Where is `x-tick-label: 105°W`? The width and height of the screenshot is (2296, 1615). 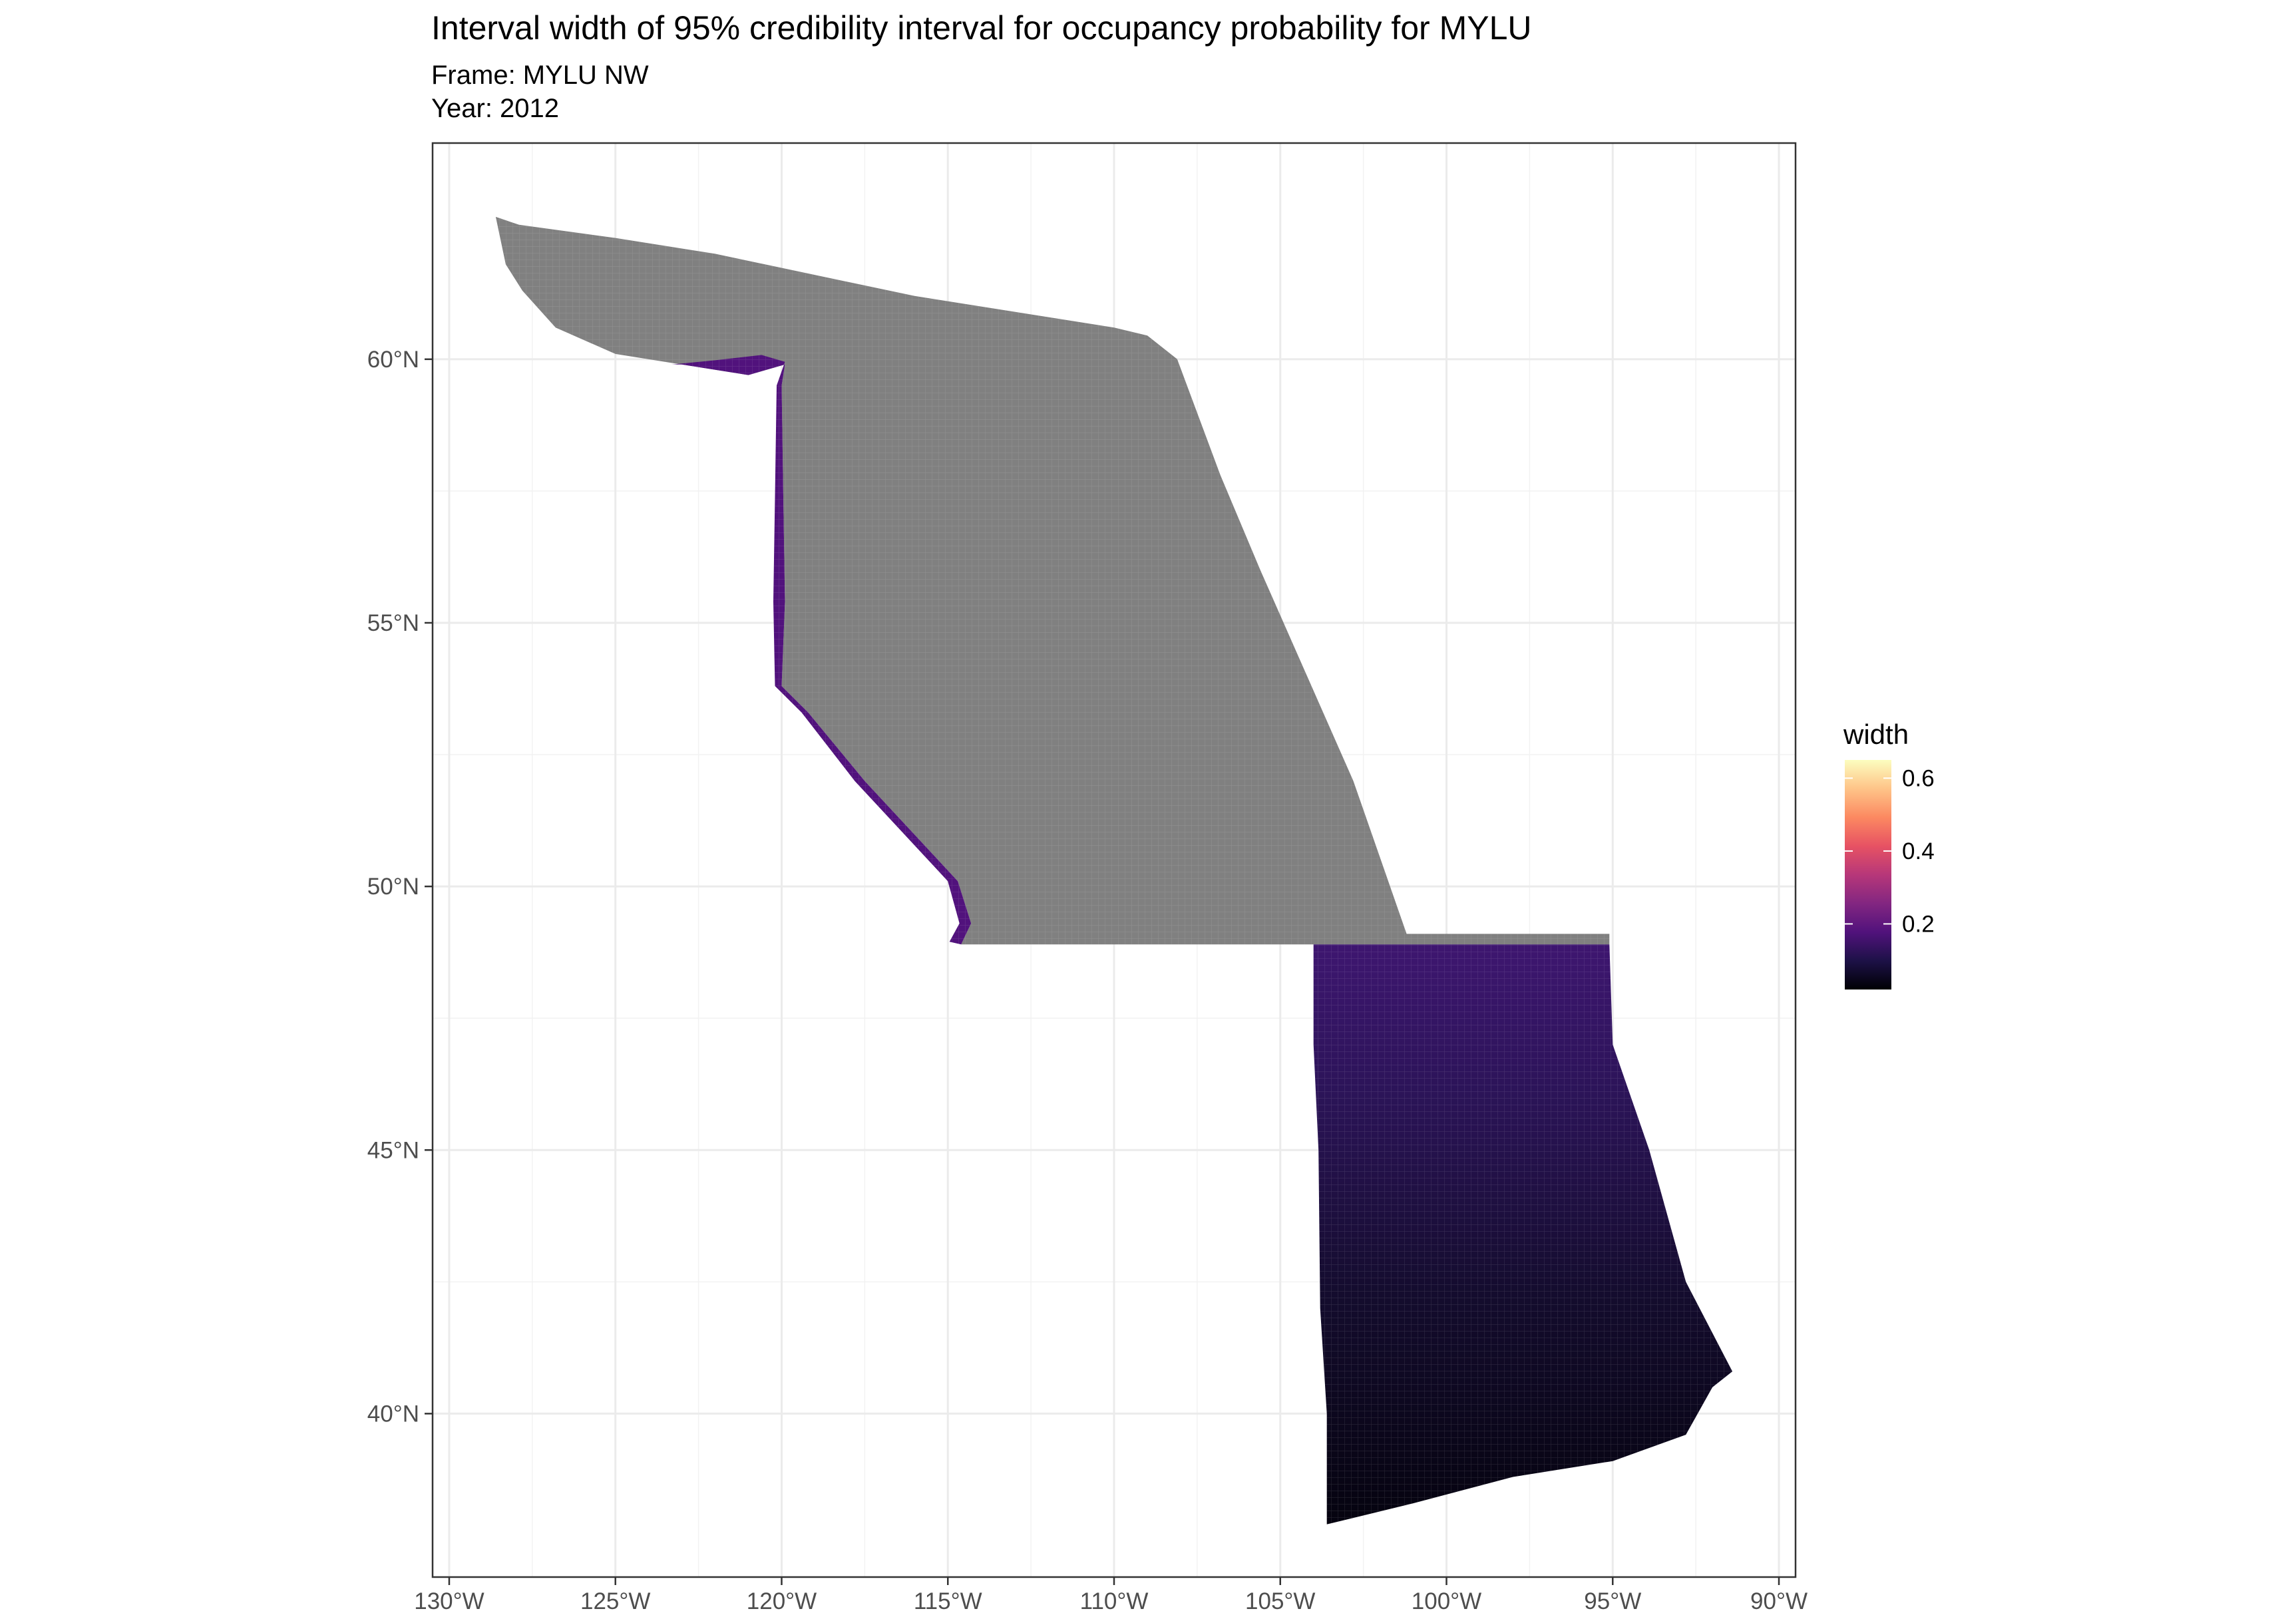
x-tick-label: 105°W is located at coordinates (1280, 1601).